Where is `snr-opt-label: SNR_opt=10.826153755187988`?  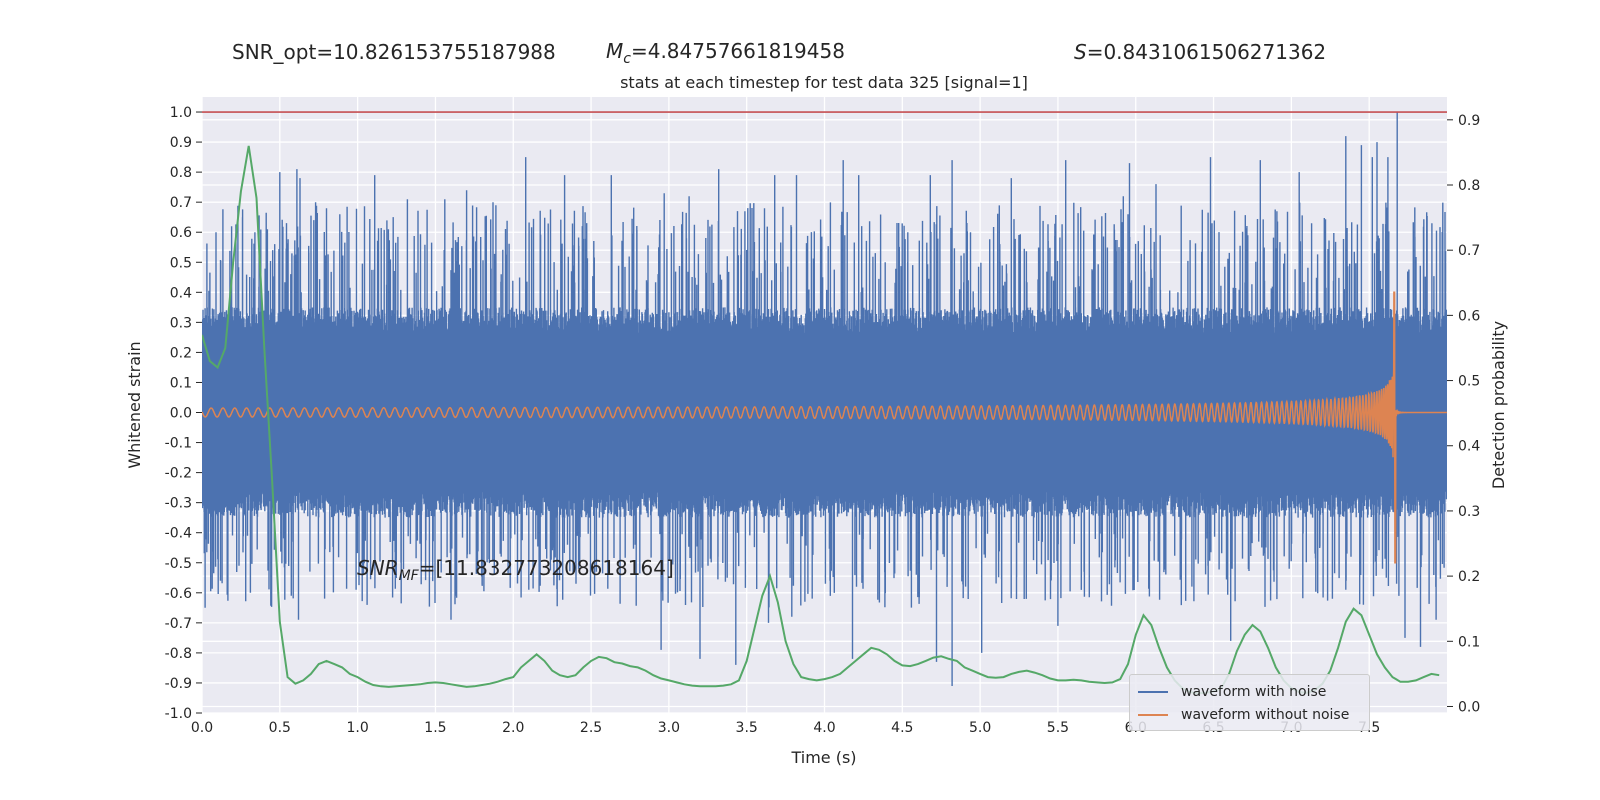 snr-opt-label: SNR_opt=10.826153755187988 is located at coordinates (394, 52).